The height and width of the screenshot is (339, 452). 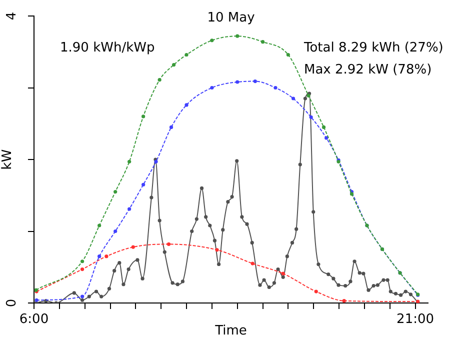 I want to click on annotation: 1.90 kWh/kWp, so click(x=107, y=48).